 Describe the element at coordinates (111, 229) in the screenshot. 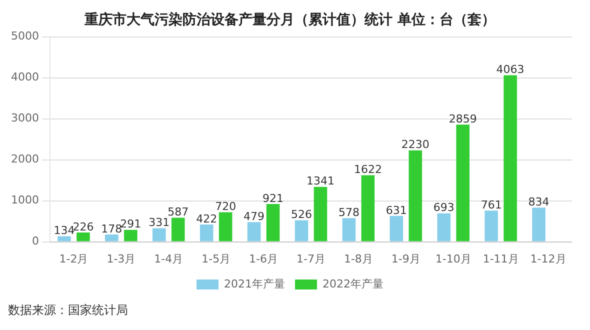

I see `data-label: 178` at that location.